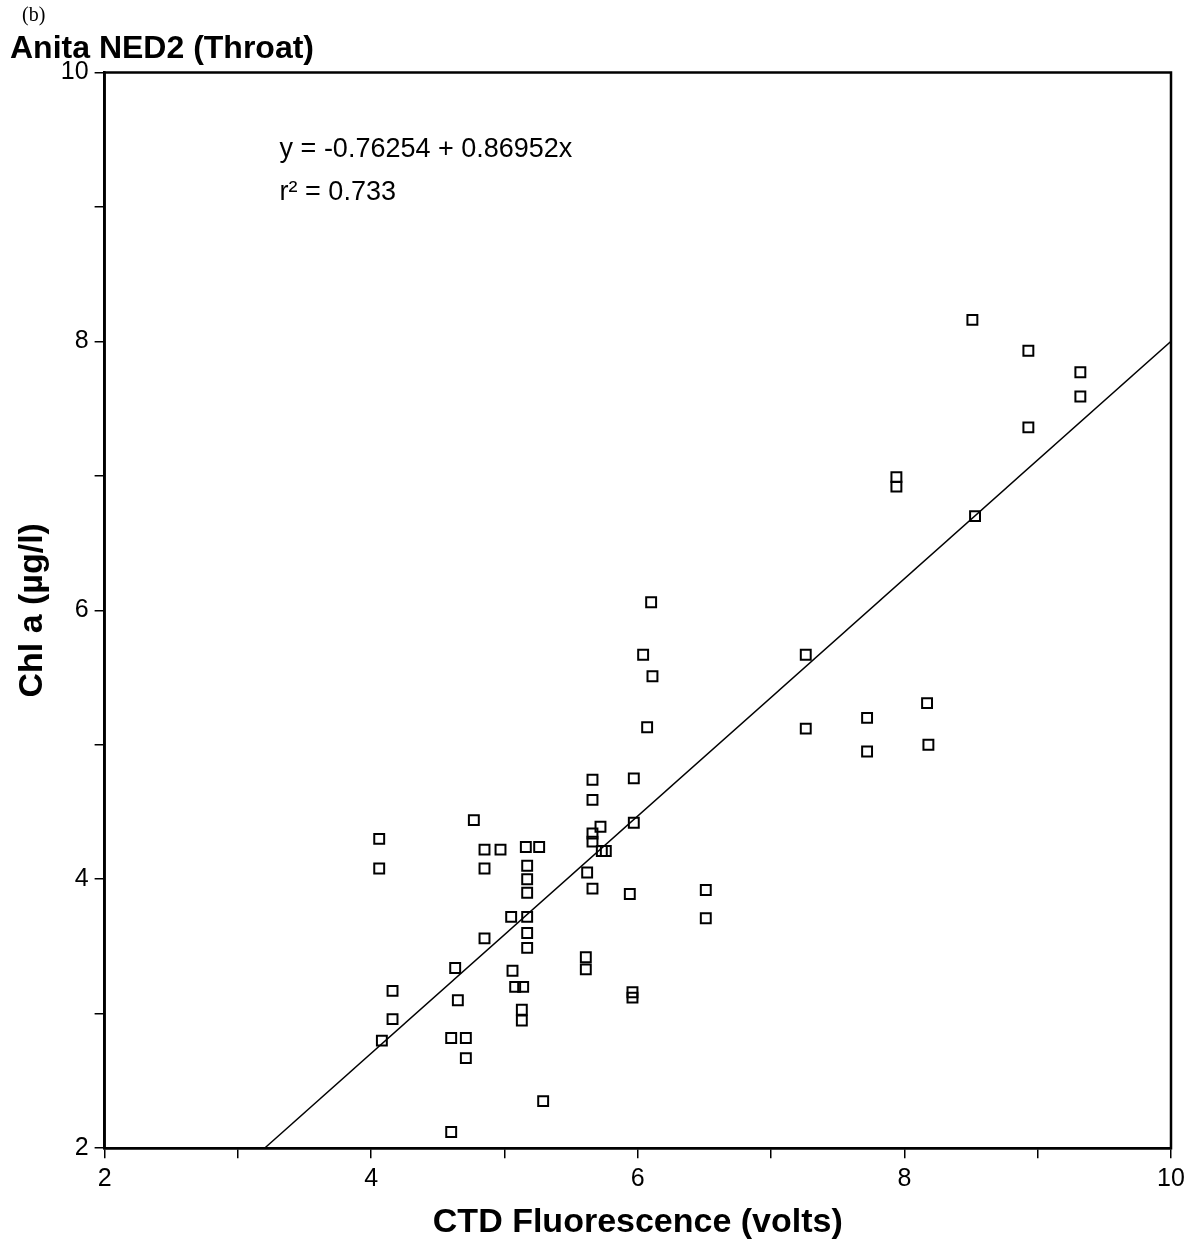 The height and width of the screenshot is (1250, 1191). I want to click on x-tick-label: 2, so click(104, 1177).